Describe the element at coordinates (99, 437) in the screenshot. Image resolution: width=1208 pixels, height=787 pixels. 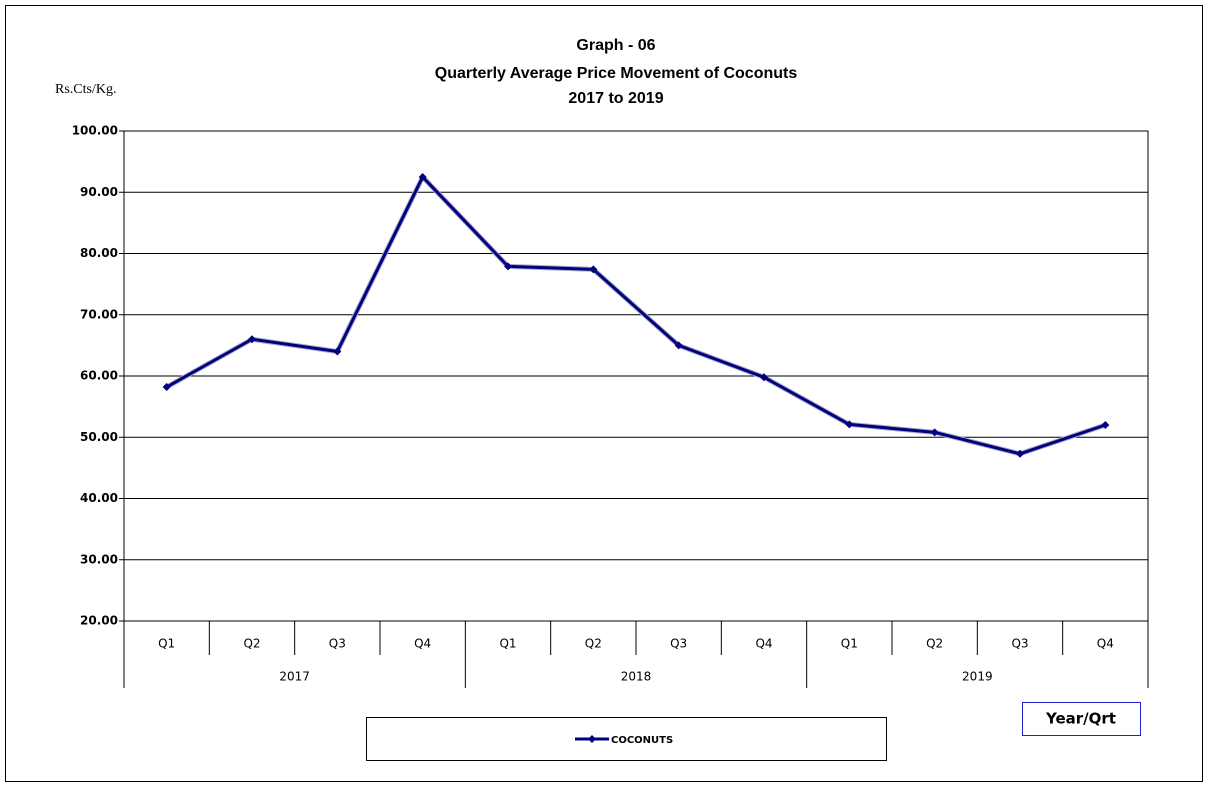
I see `y-tick-label: 50.00` at that location.